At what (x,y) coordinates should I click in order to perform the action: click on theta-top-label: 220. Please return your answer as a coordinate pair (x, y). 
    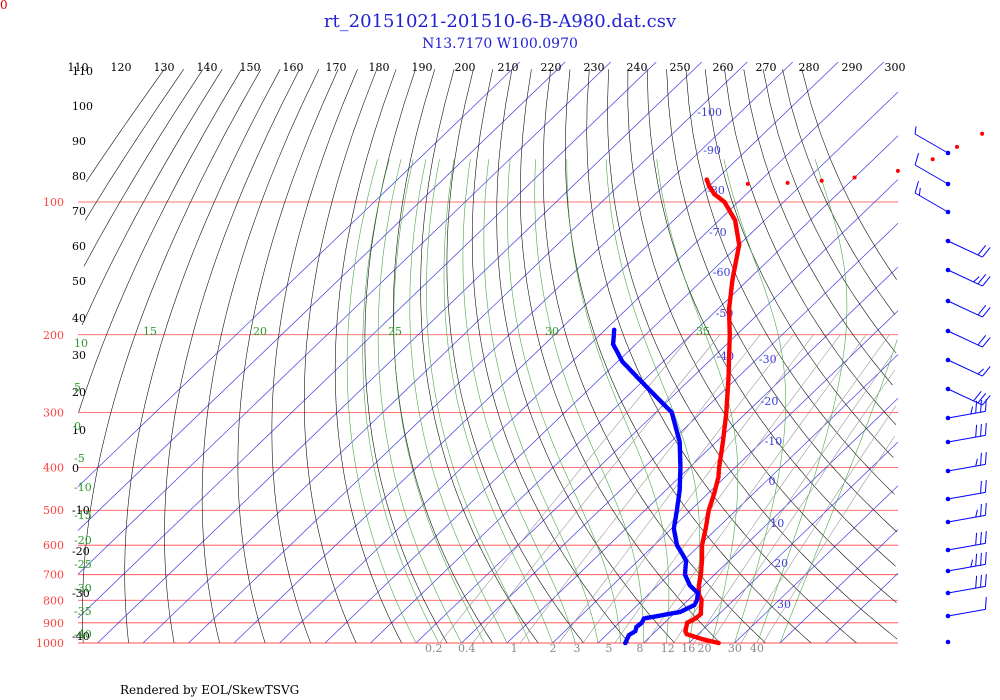
    Looking at the image, I should click on (551, 67).